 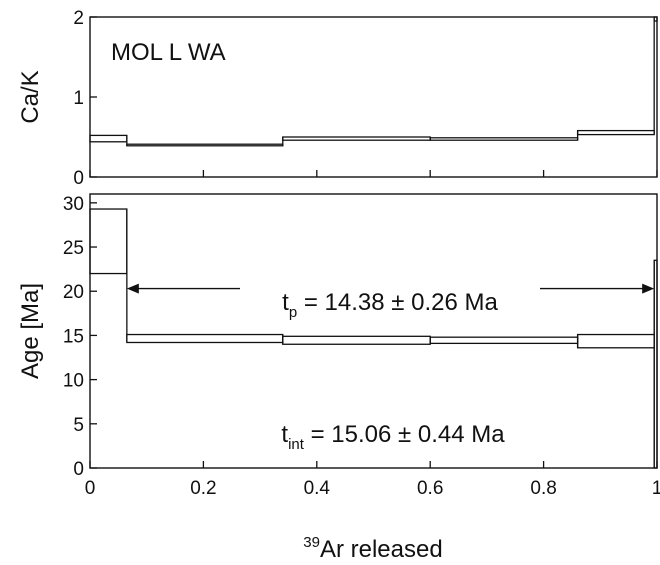 I want to click on age-y-tick-label: 25, so click(x=73, y=248).